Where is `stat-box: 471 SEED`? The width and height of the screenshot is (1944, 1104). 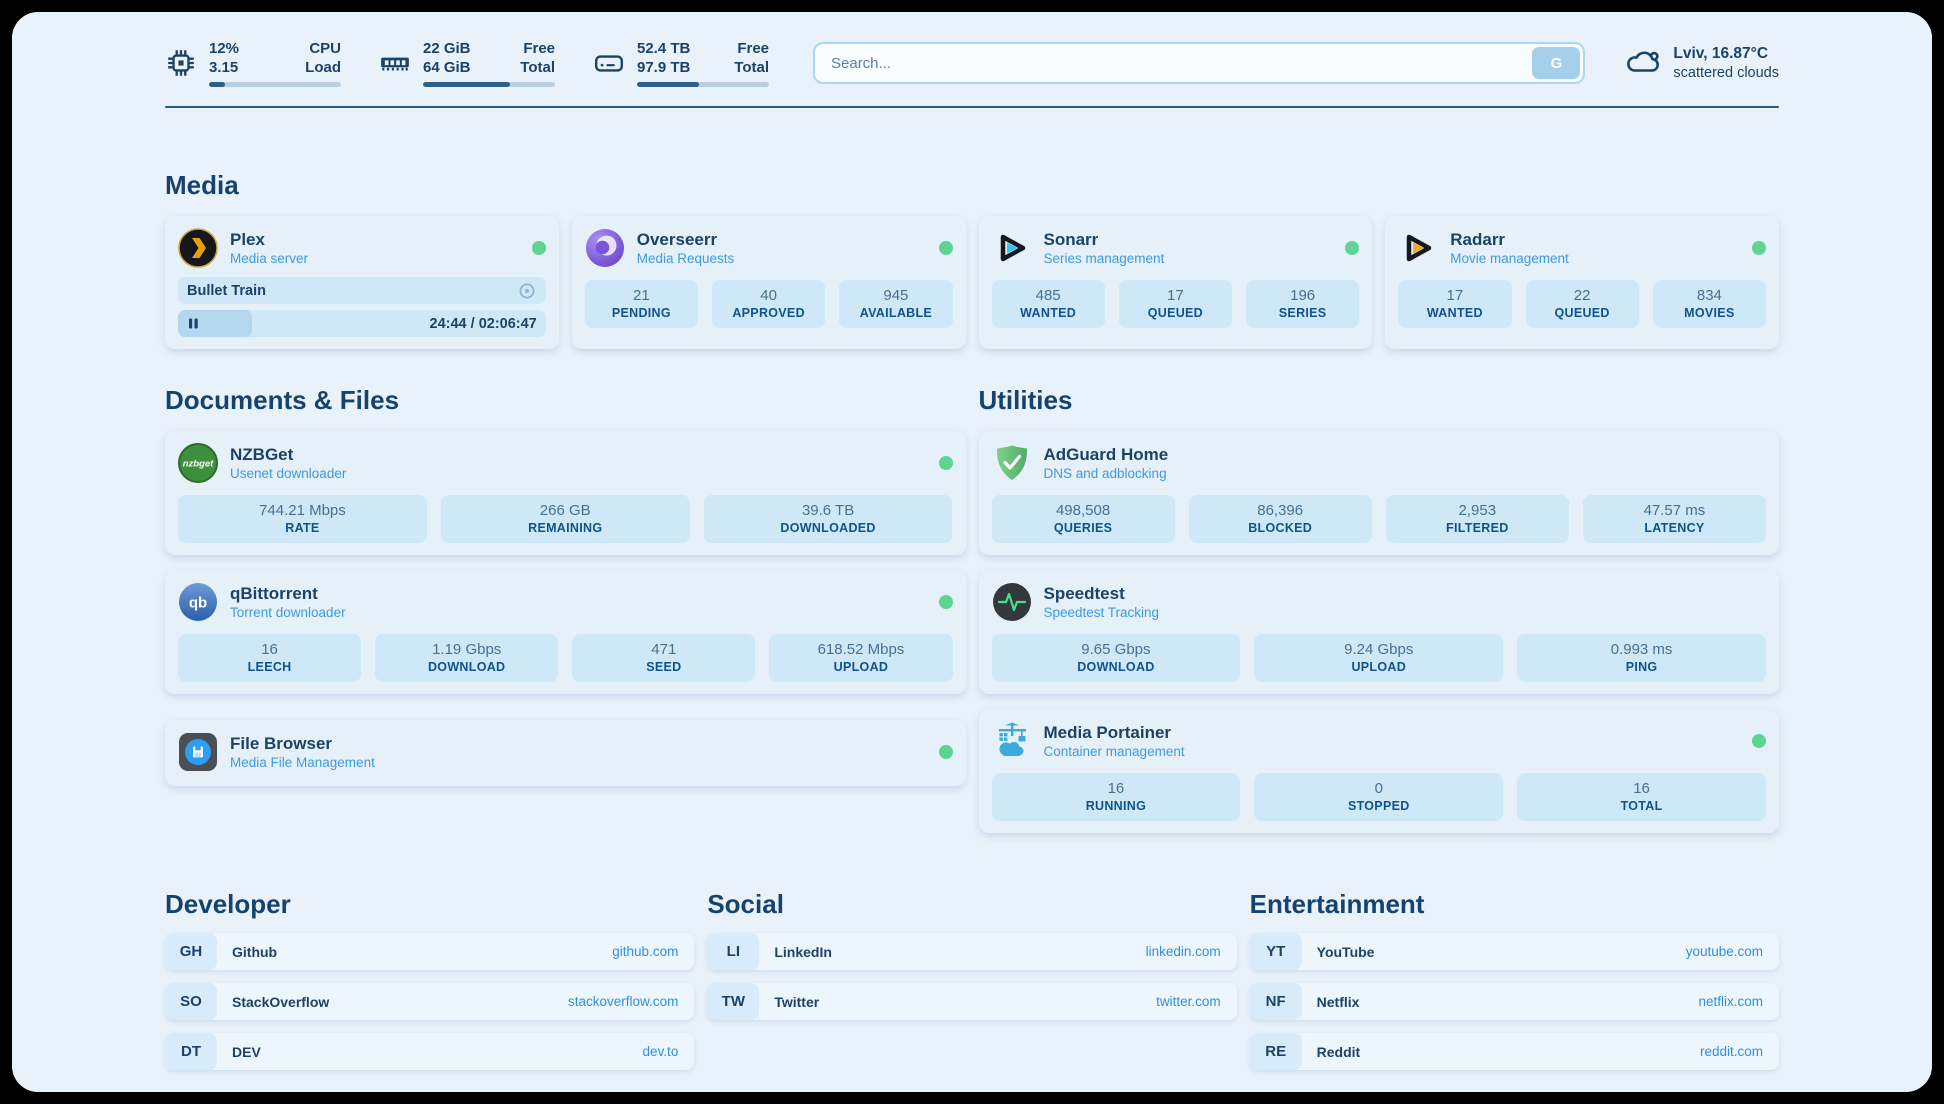
stat-box: 471 SEED is located at coordinates (664, 658).